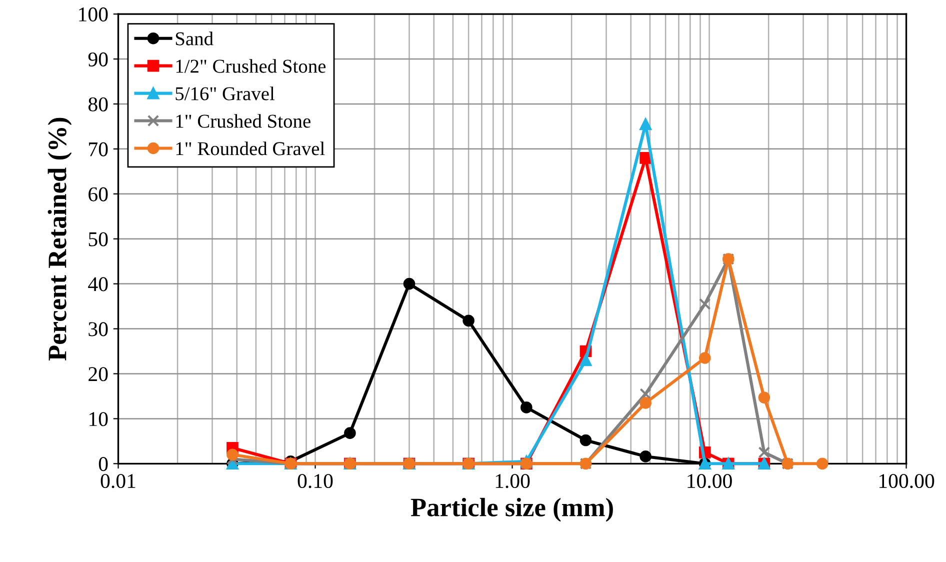 The image size is (946, 562). Describe the element at coordinates (315, 481) in the screenshot. I see `x-tick-label: 0.10` at that location.